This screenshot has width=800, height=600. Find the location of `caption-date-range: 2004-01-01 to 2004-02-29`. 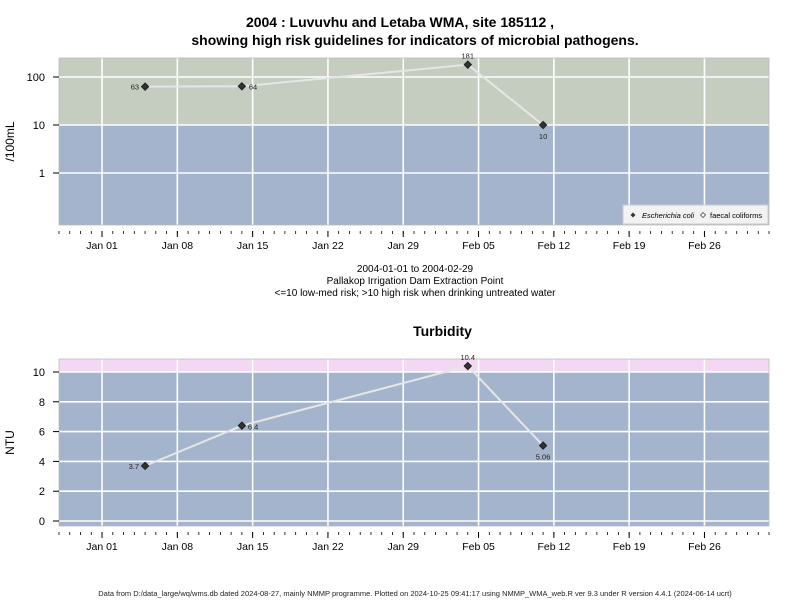

caption-date-range: 2004-01-01 to 2004-02-29 is located at coordinates (415, 269).